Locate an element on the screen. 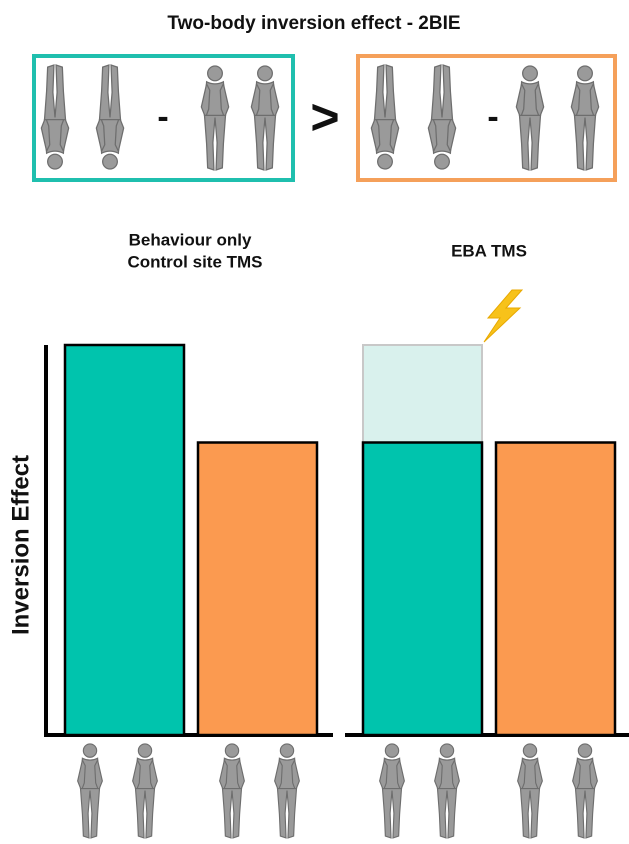 The image size is (629, 844). greater-than: > is located at coordinates (324, 117).